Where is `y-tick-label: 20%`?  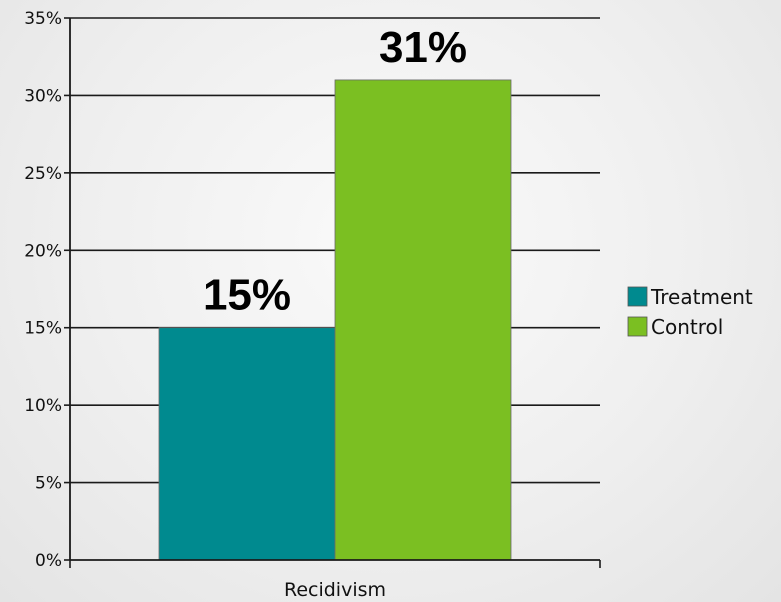 y-tick-label: 20% is located at coordinates (43, 251).